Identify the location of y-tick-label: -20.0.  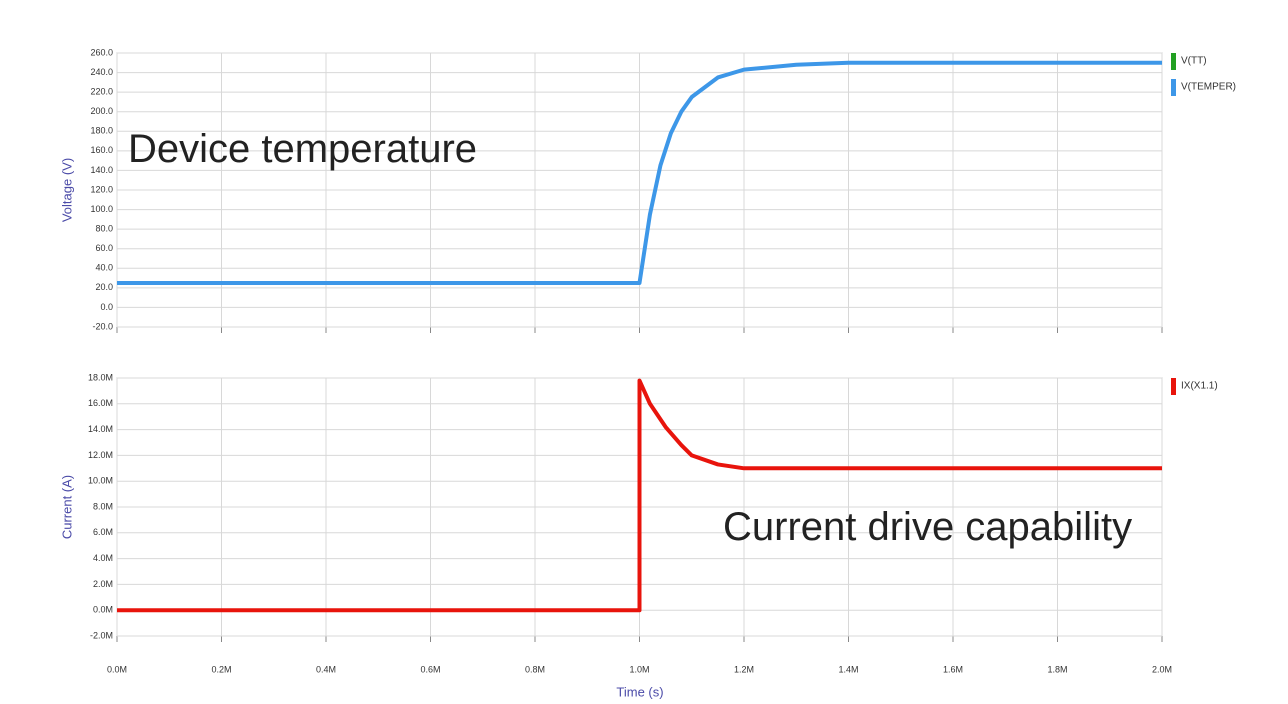
(102, 326).